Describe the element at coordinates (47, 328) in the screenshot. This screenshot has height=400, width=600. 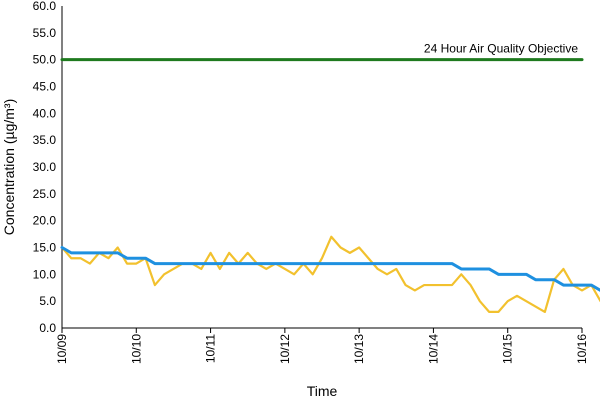
I see `y-tick-label: 0.0` at that location.